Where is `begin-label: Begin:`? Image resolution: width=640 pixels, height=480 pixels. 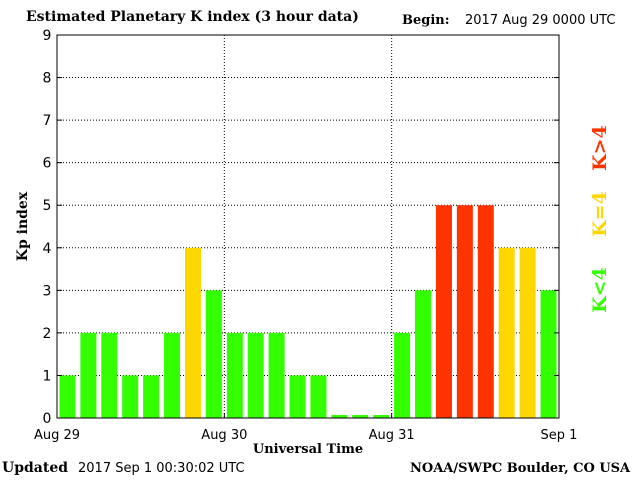 begin-label: Begin: is located at coordinates (426, 20).